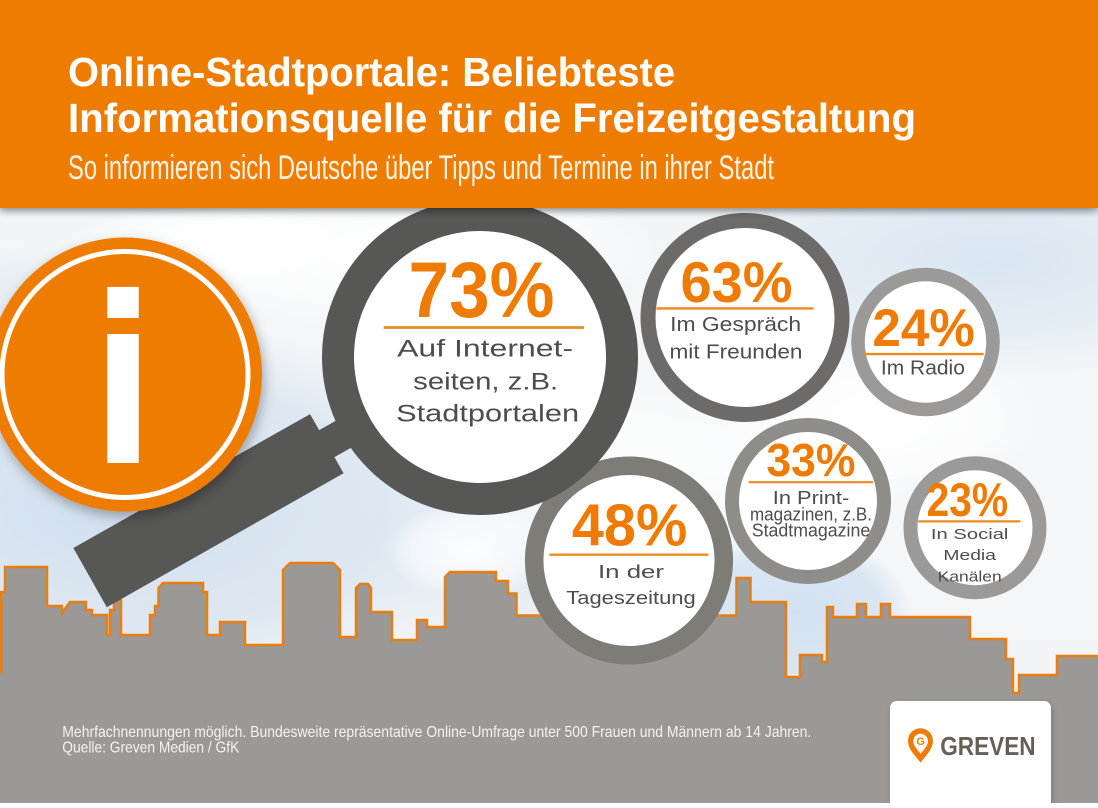 The image size is (1098, 808). I want to click on svg-text:Online-Stadtportale: Beliebtes: Online-Stadtportale: Beliebteste, so click(371, 72).